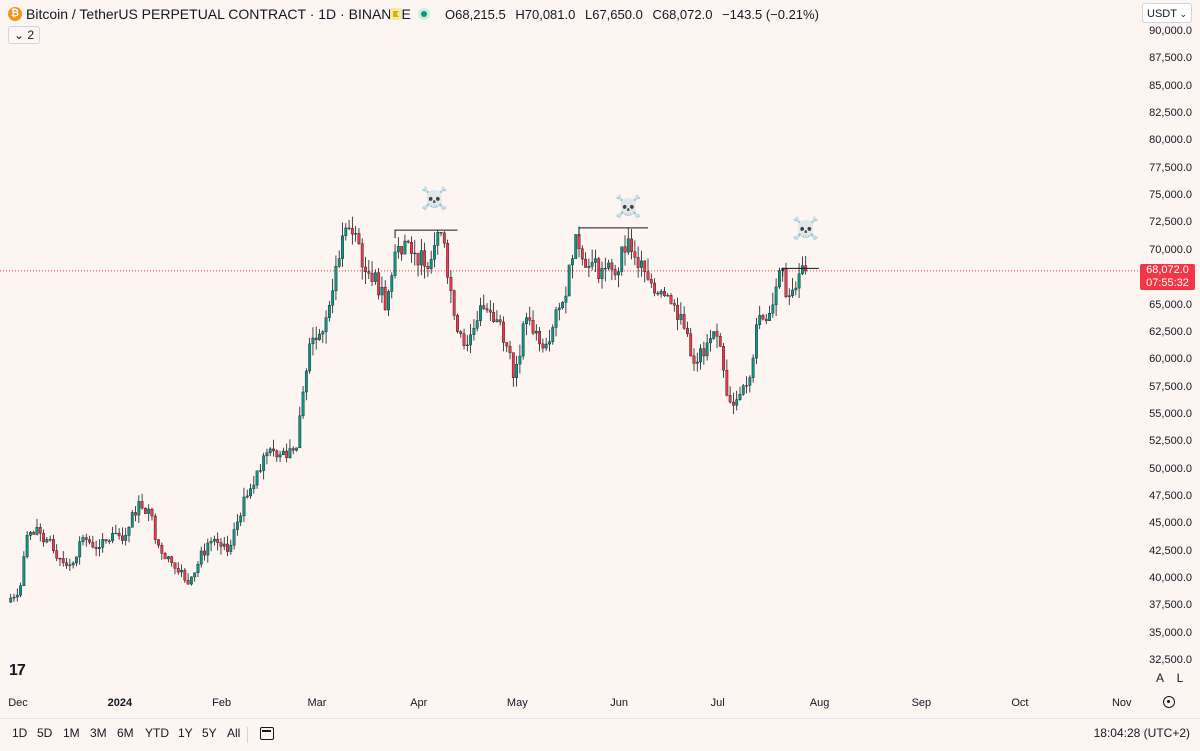 This screenshot has width=1200, height=751. Describe the element at coordinates (15, 14) in the screenshot. I see `bitcoin-icon: ₿` at that location.